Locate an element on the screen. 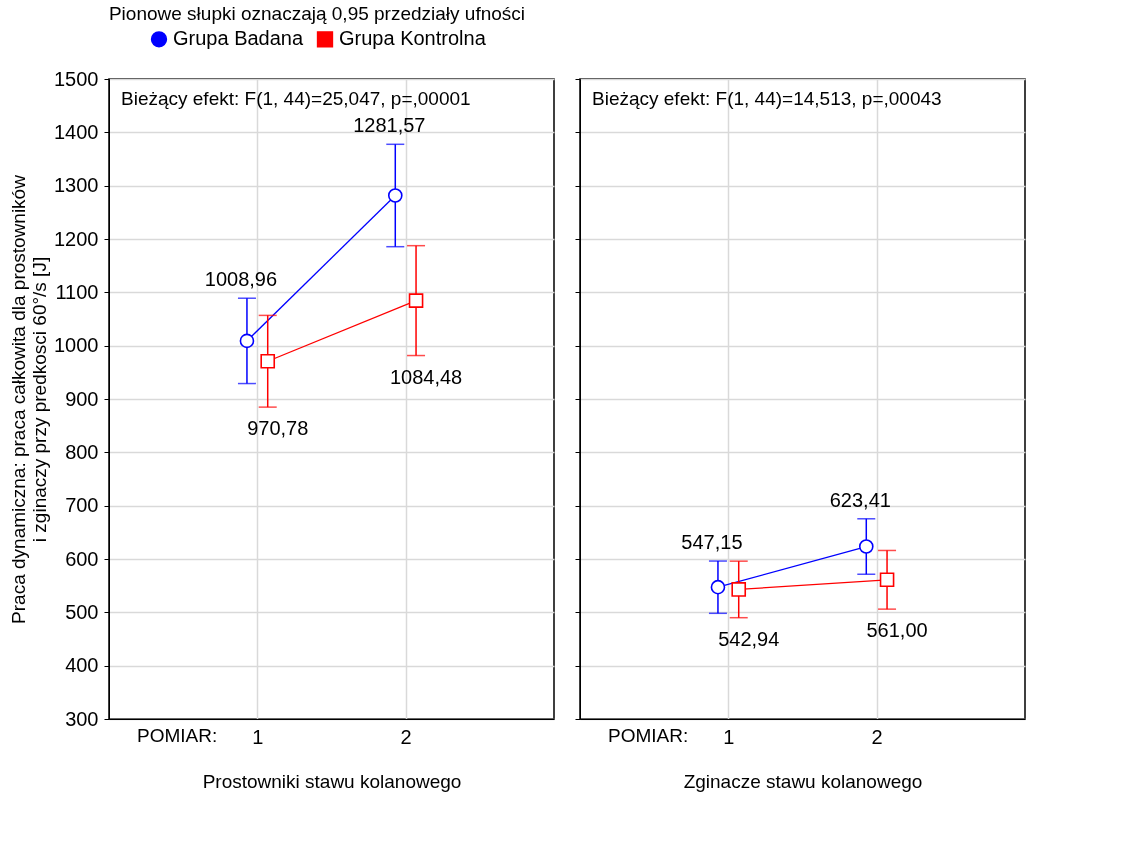 This screenshot has height=841, width=1123. y-tick-label: 700 is located at coordinates (82, 505).